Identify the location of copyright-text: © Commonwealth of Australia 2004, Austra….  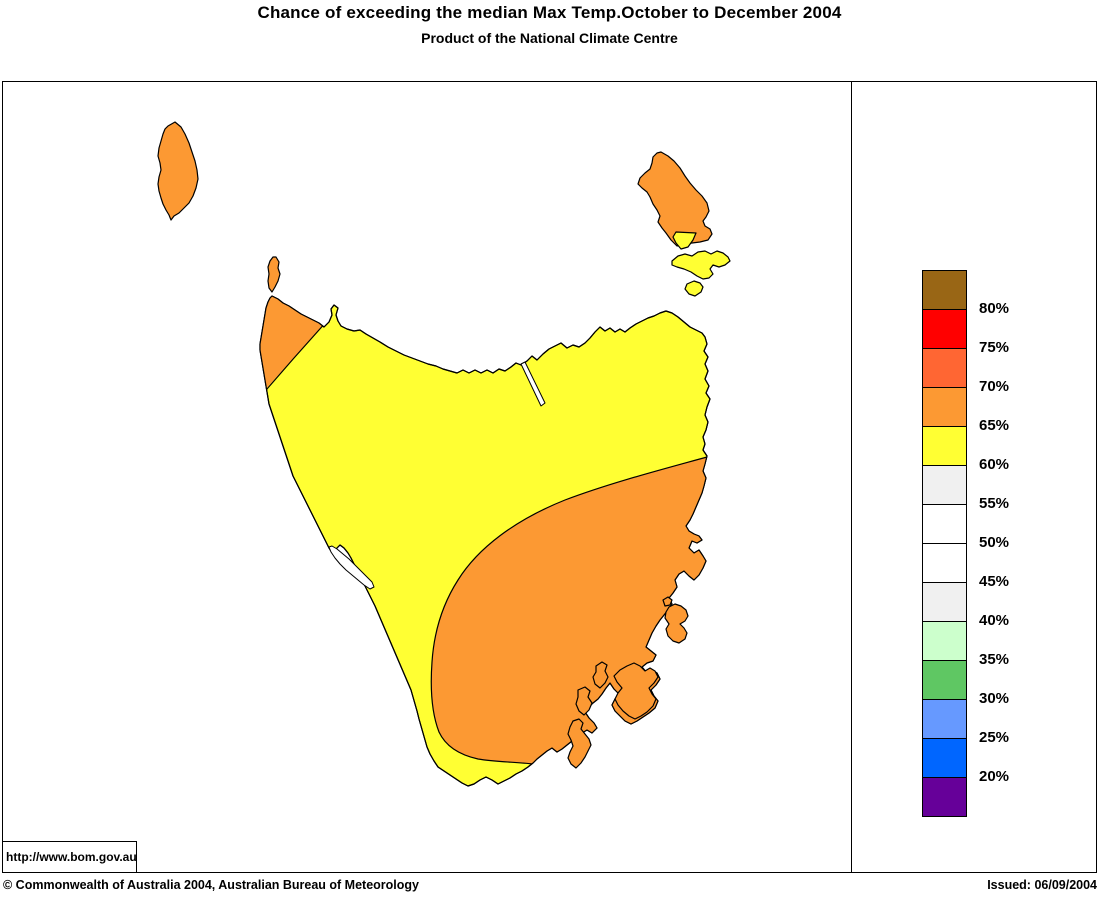
(211, 885).